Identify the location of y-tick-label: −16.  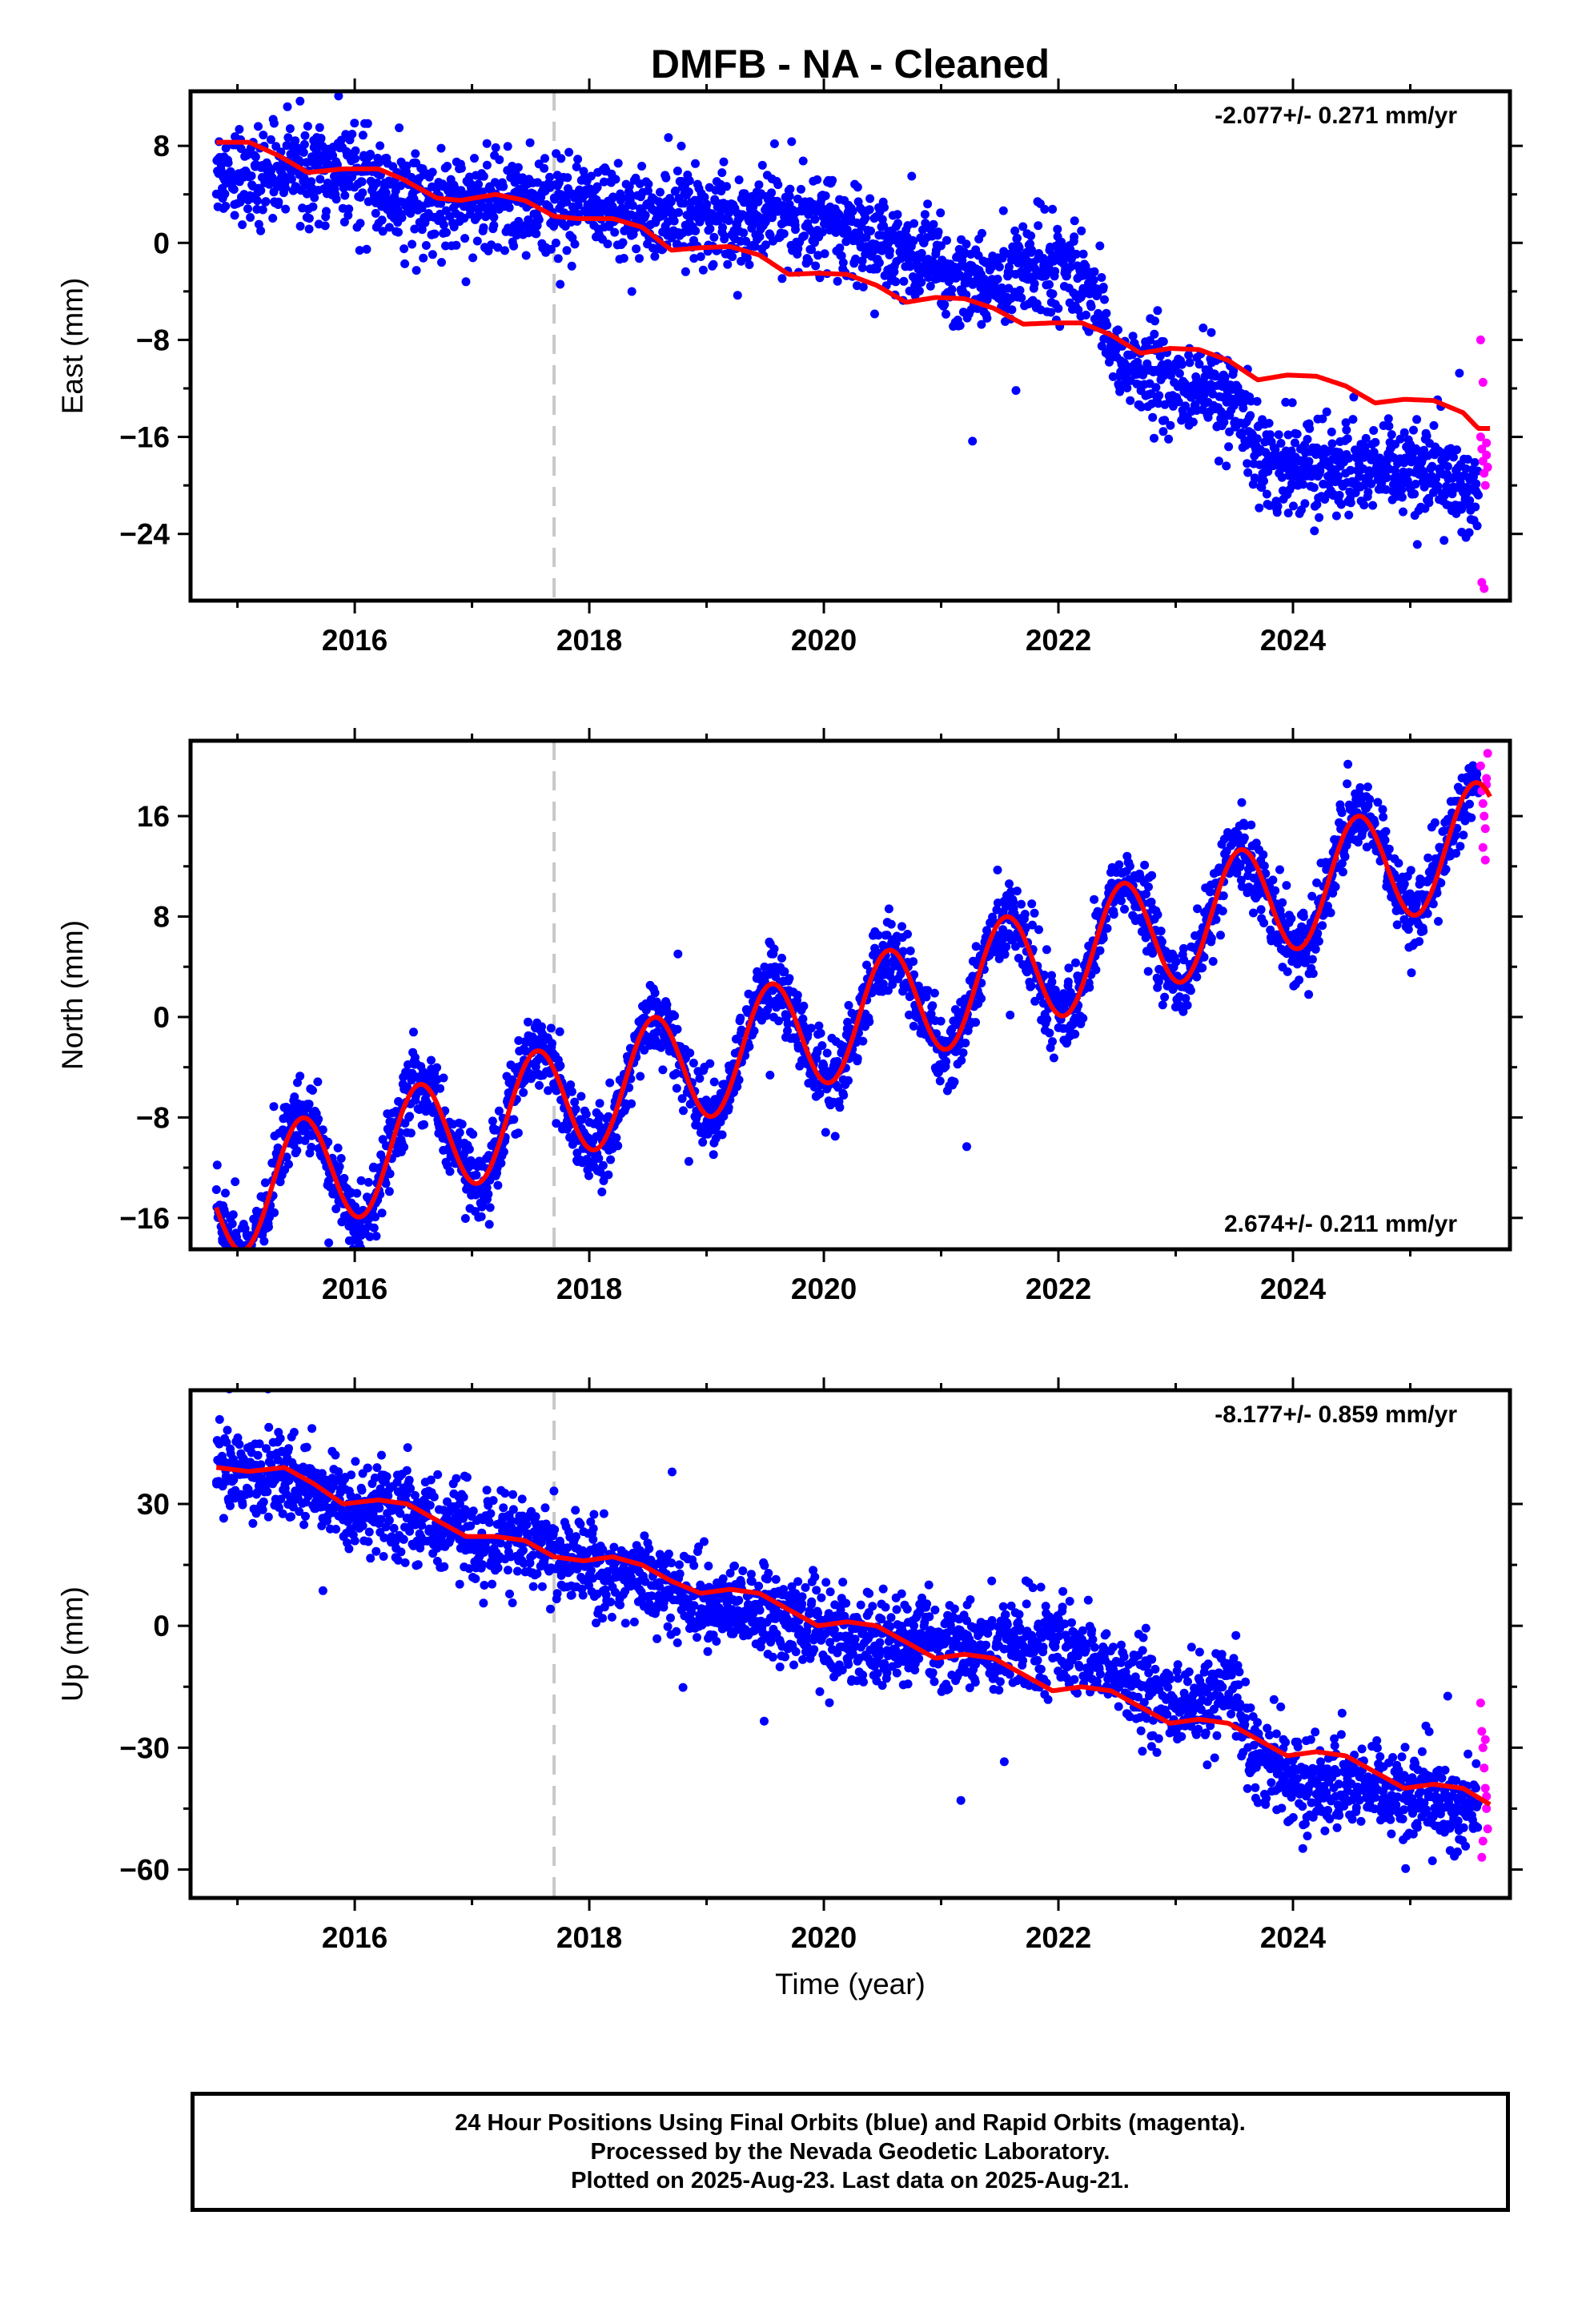
(144, 437).